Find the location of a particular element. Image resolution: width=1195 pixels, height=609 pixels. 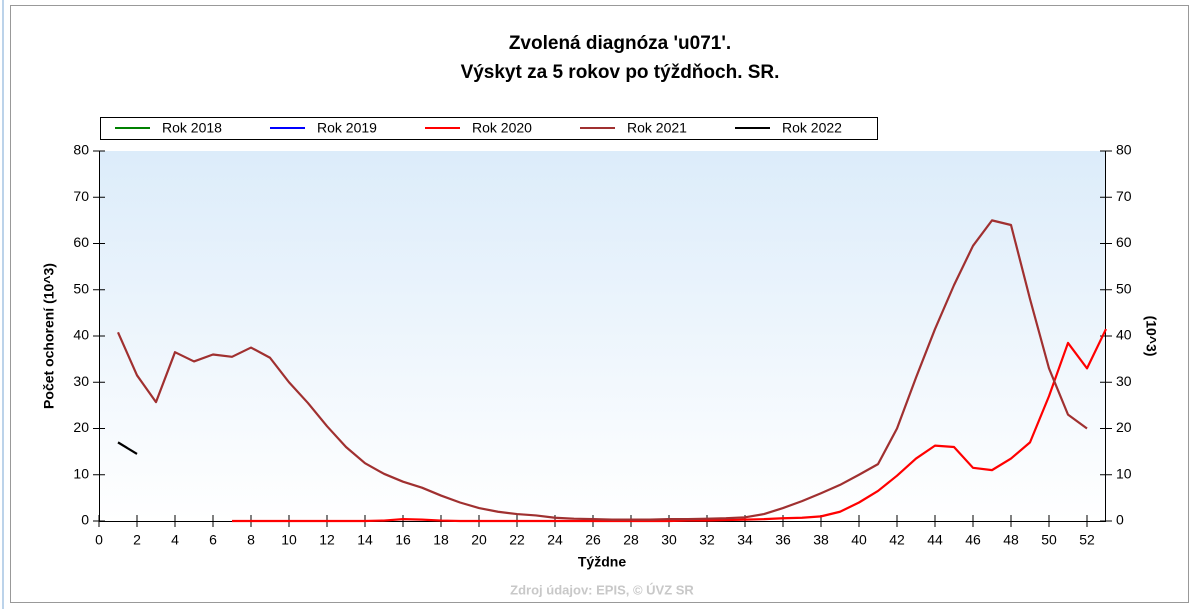

source-note: Zdroj údajov: EPIS, © ÚVZ SR is located at coordinates (602, 589).